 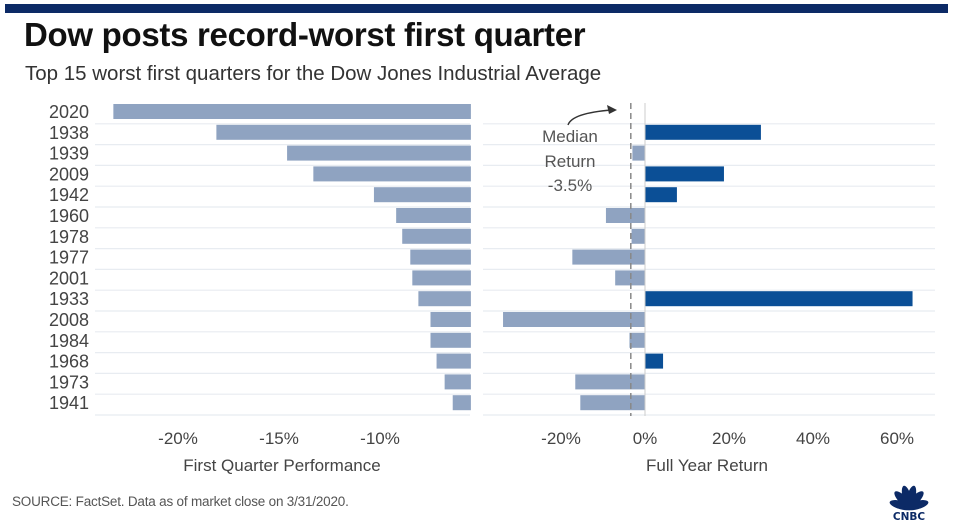 I want to click on category-label: 1941, so click(x=69, y=403).